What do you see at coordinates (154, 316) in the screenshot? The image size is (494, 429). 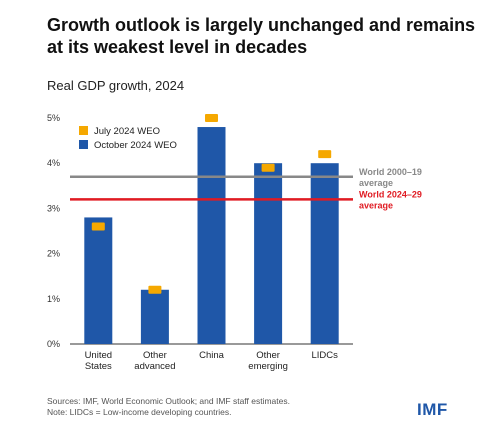 I see `bar-other-advanced` at bounding box center [154, 316].